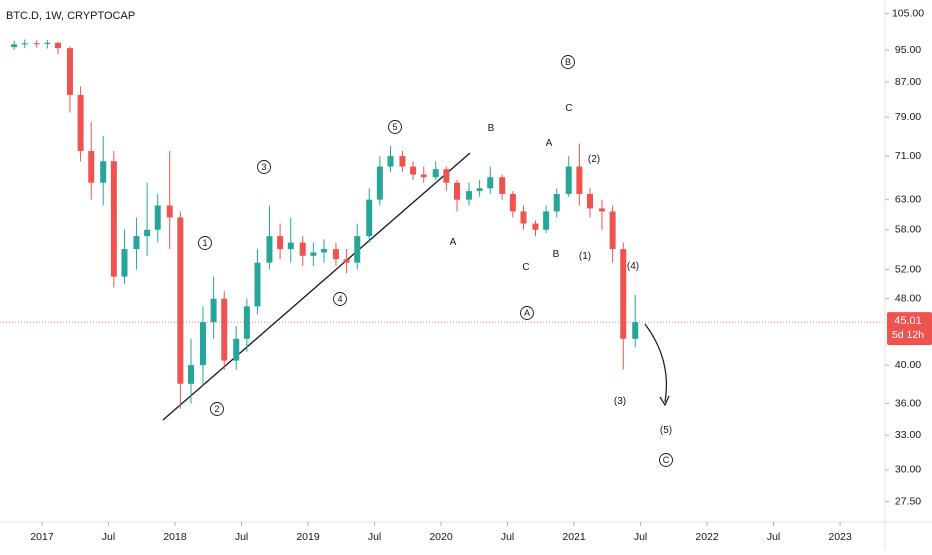  I want to click on y-tick-label: 30.00, so click(908, 470).